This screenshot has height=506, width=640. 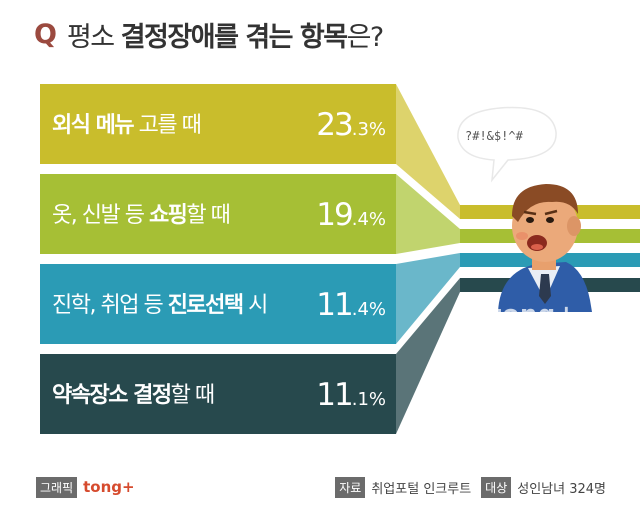 I want to click on man-brow-left, so click(x=530, y=213).